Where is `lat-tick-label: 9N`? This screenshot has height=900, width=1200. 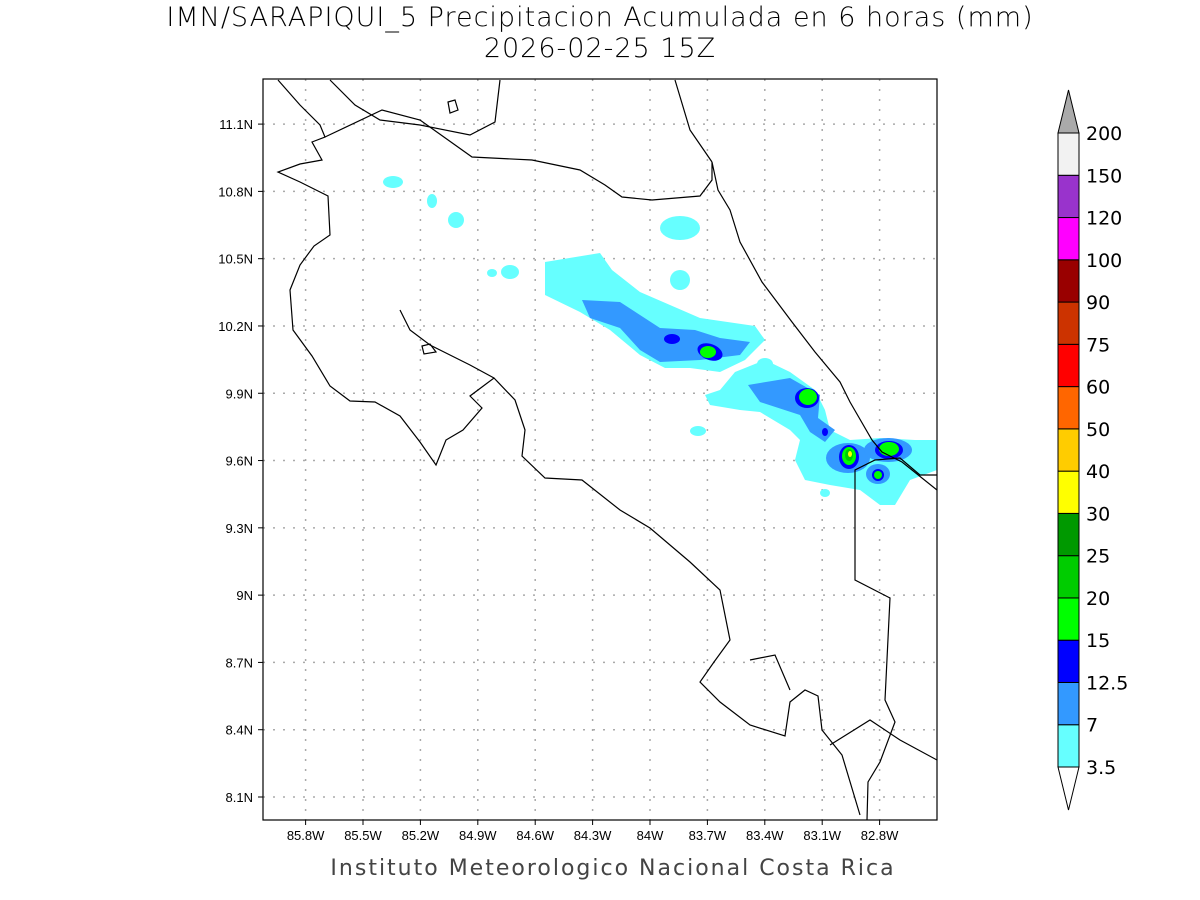
lat-tick-label: 9N is located at coordinates (244, 595).